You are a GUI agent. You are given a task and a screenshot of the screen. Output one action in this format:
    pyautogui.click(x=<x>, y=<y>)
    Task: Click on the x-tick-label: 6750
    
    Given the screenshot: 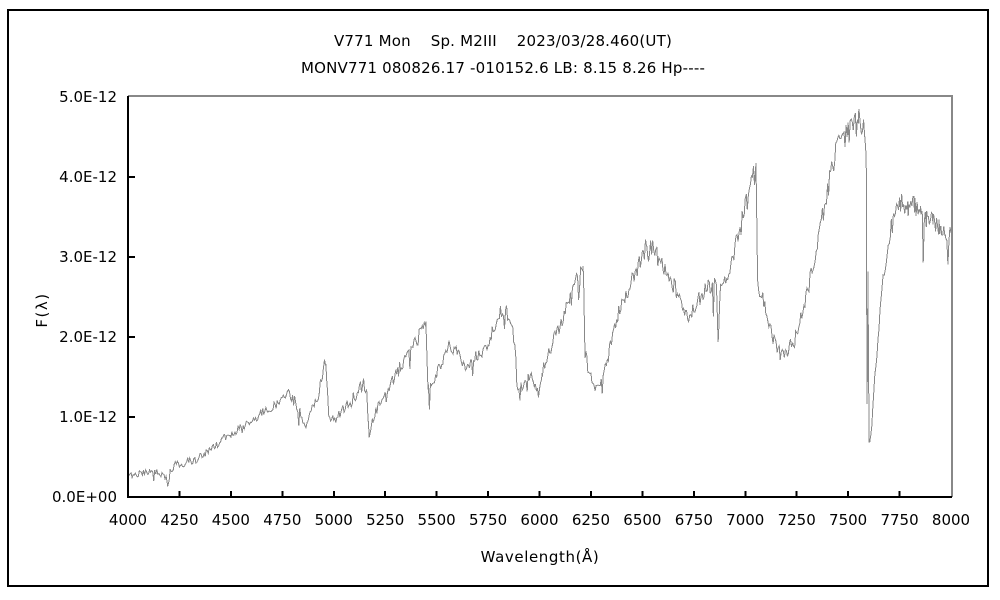 What is the action you would take?
    pyautogui.click(x=693, y=520)
    